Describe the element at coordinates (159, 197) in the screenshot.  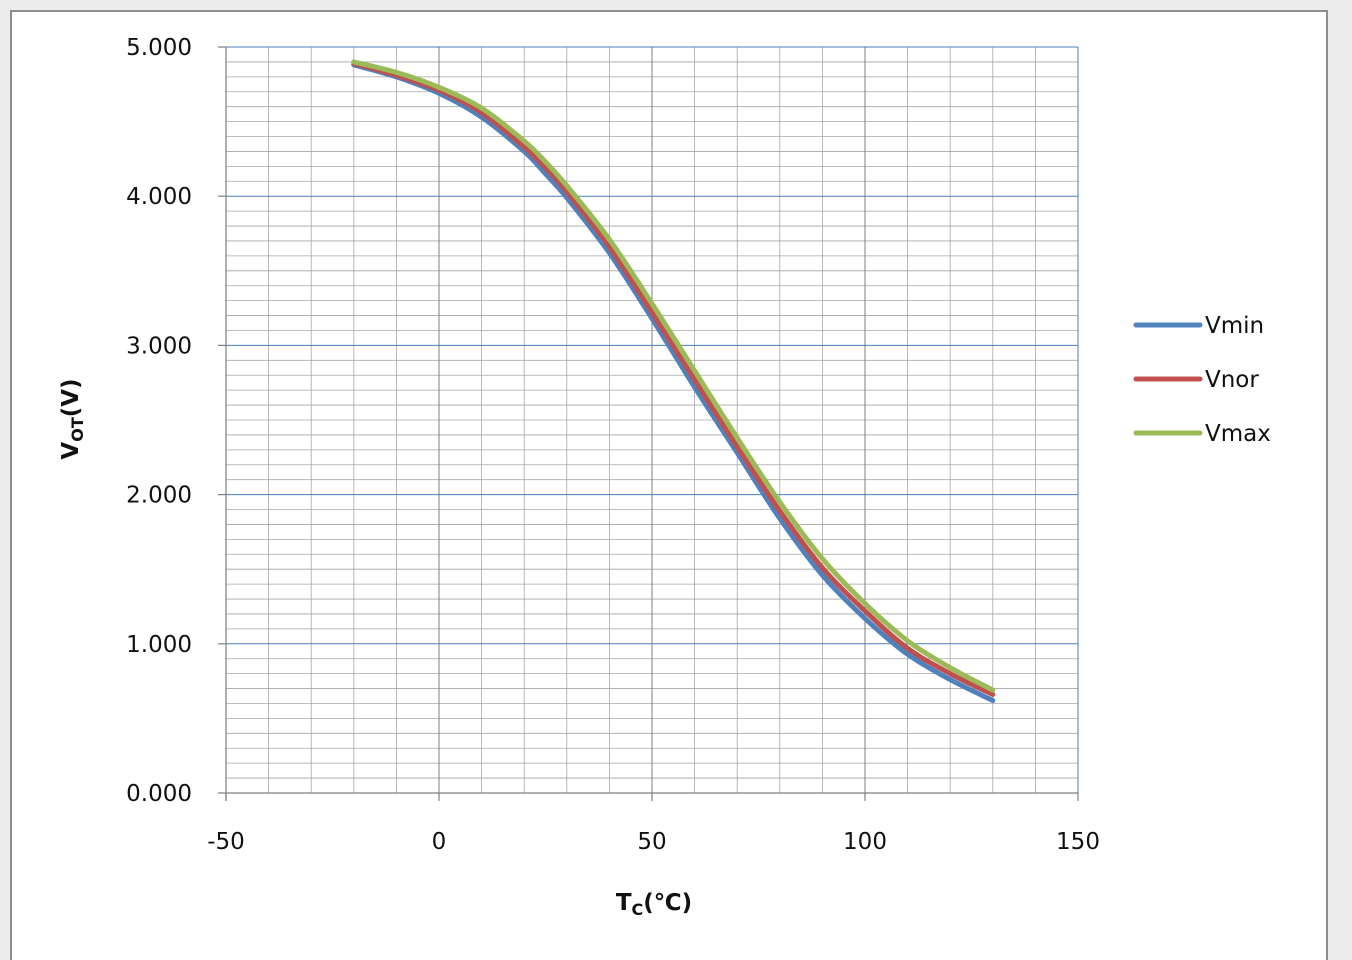
I see `y-tick-label: 4.000` at that location.